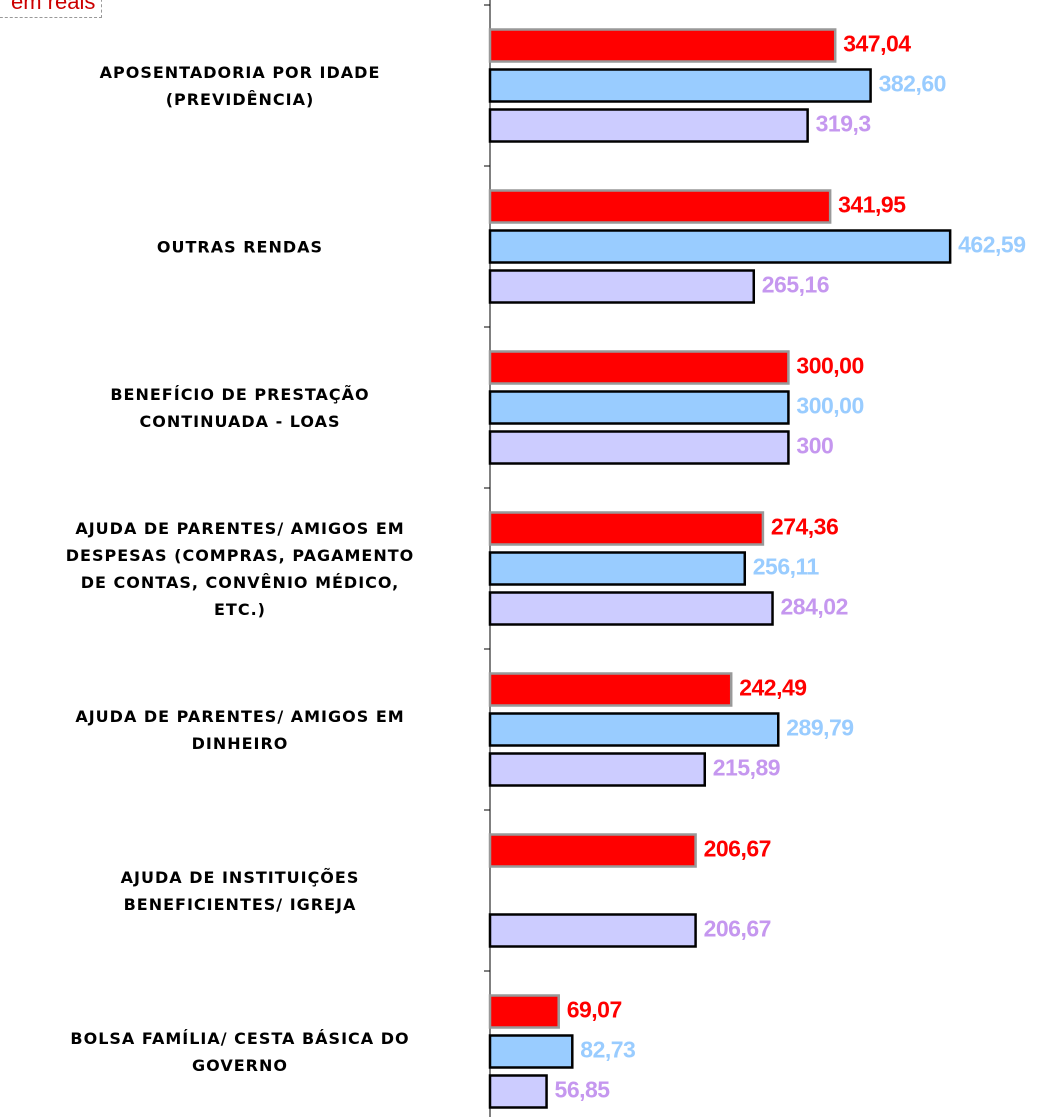 The width and height of the screenshot is (1057, 1117). What do you see at coordinates (607, 1050) in the screenshot?
I see `value-label: 82,73` at bounding box center [607, 1050].